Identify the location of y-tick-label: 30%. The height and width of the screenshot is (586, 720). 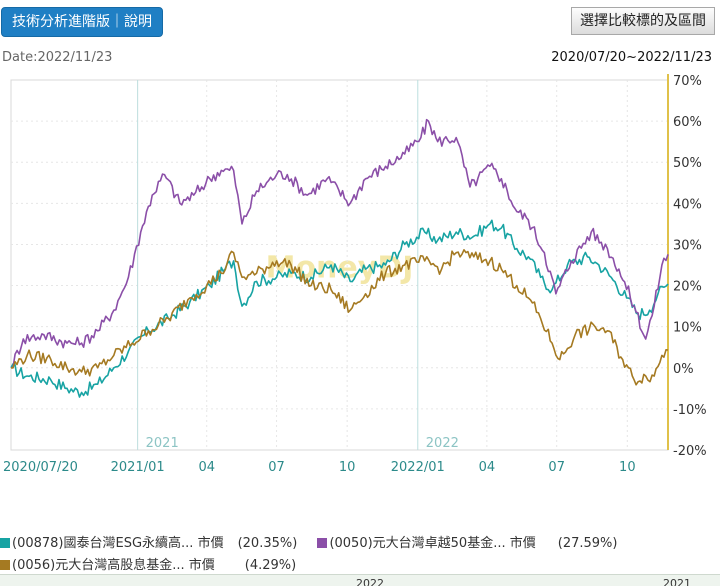
(687, 245).